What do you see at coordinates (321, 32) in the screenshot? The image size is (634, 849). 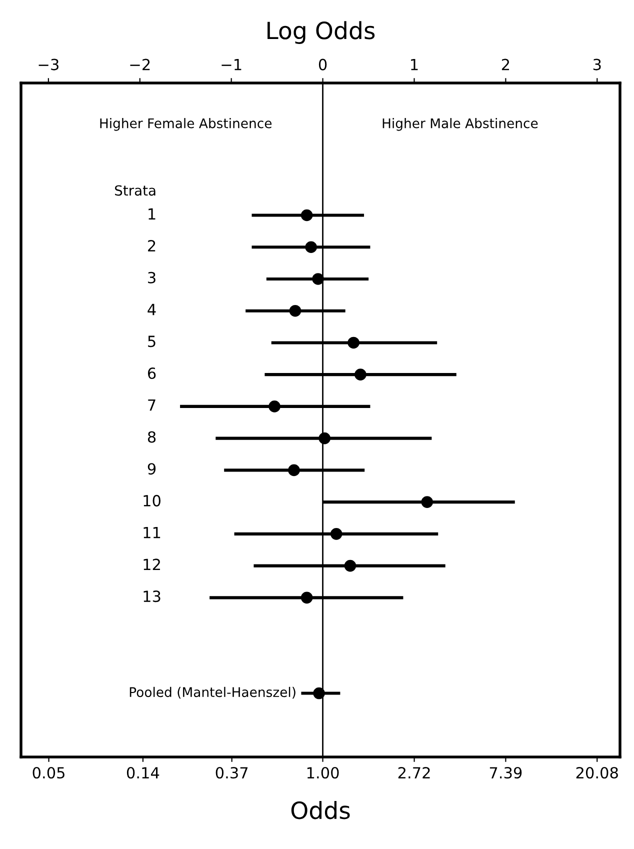 I see `x2-axis-title: Log Odds` at bounding box center [321, 32].